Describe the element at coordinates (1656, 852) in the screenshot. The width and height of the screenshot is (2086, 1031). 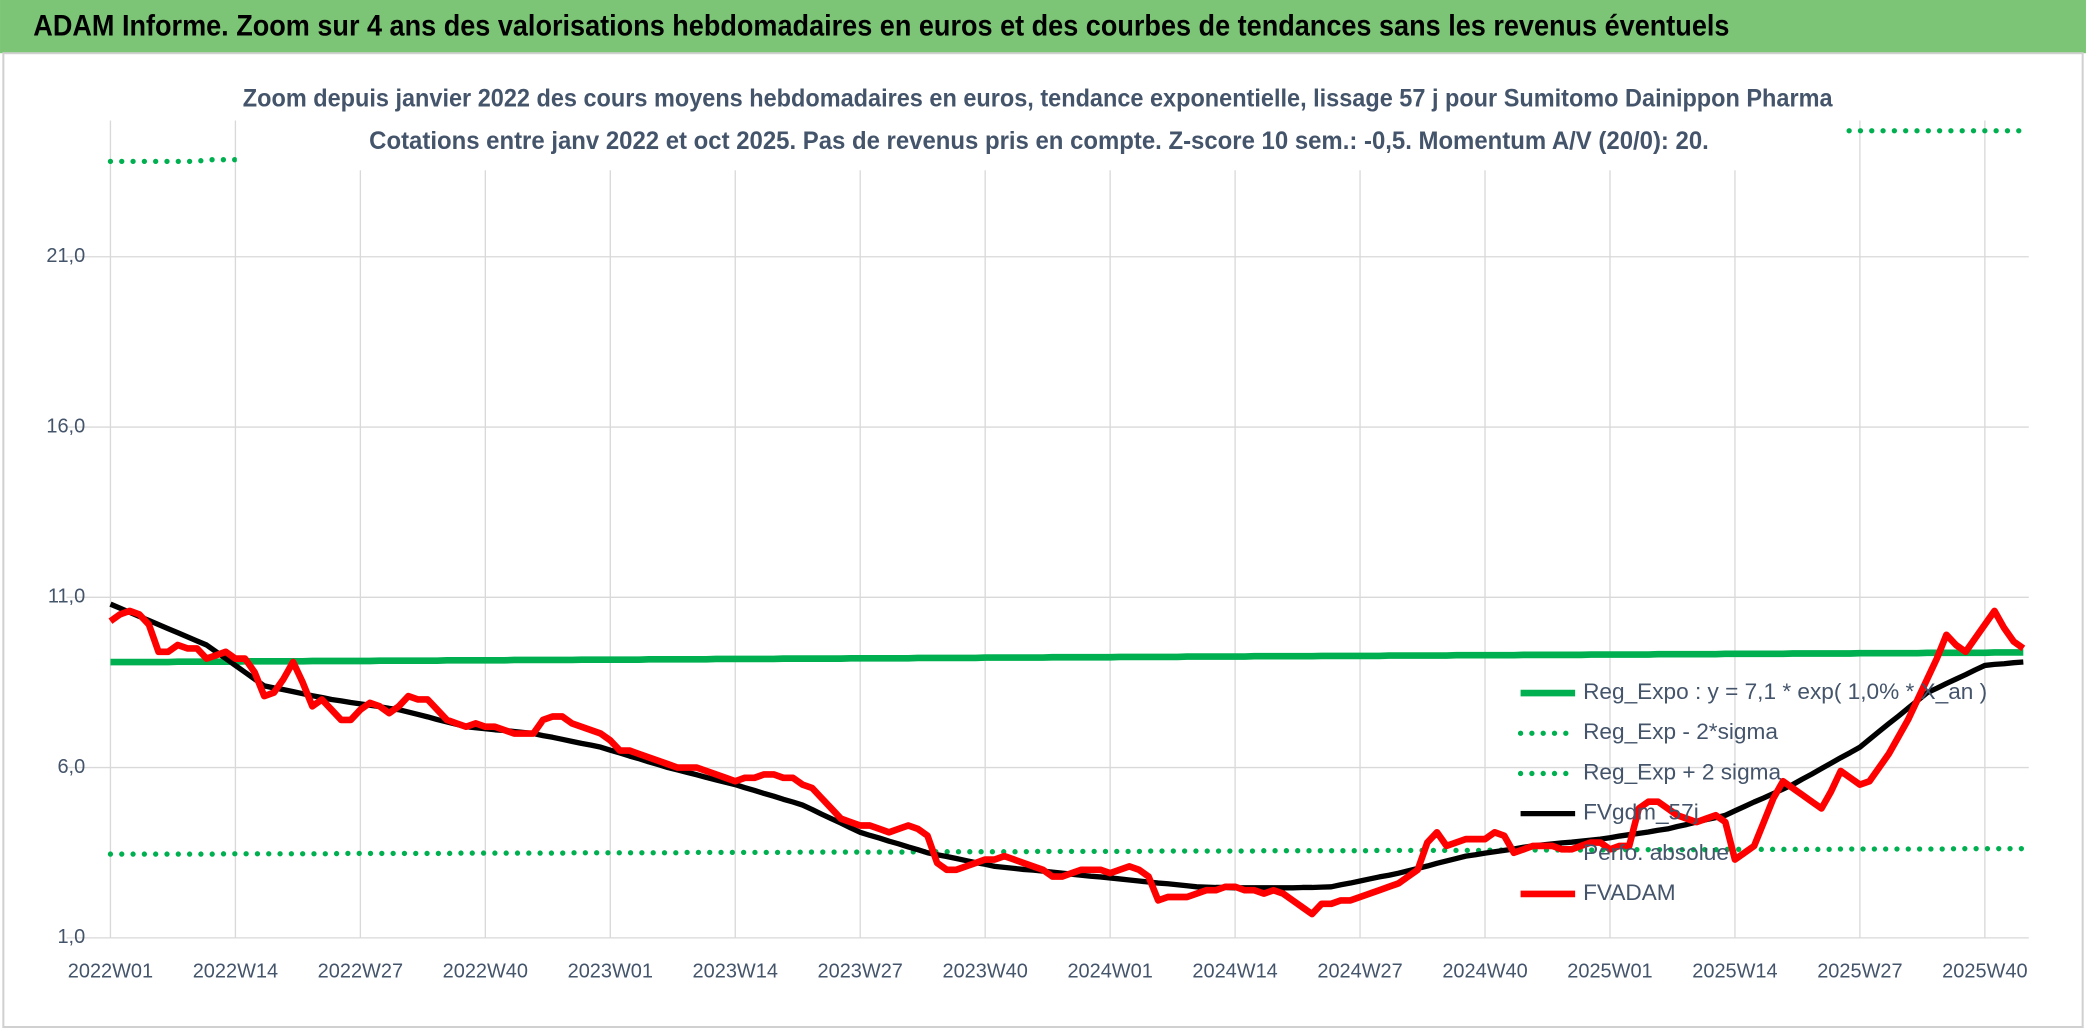
I see `legend-label: Perfo. absolue` at that location.